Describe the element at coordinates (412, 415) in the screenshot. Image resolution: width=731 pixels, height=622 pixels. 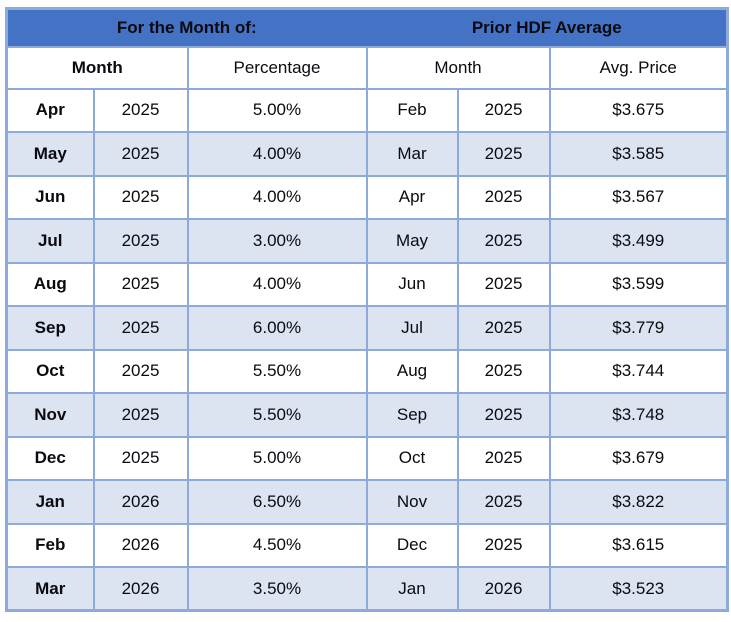
I see `prior-month-cell: Sep` at that location.